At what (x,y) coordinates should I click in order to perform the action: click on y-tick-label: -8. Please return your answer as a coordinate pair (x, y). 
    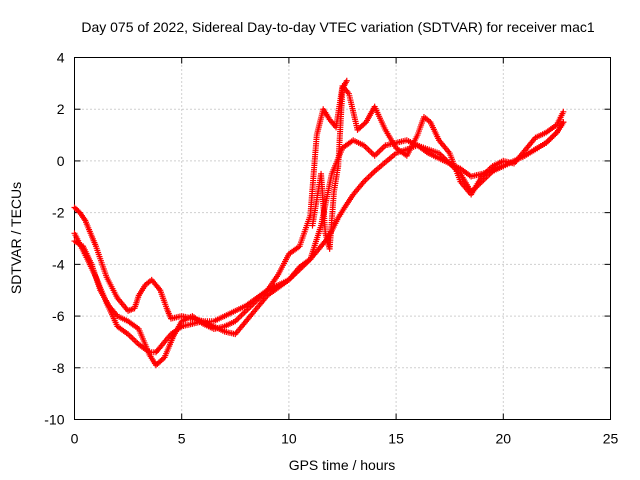
    Looking at the image, I should click on (58, 368).